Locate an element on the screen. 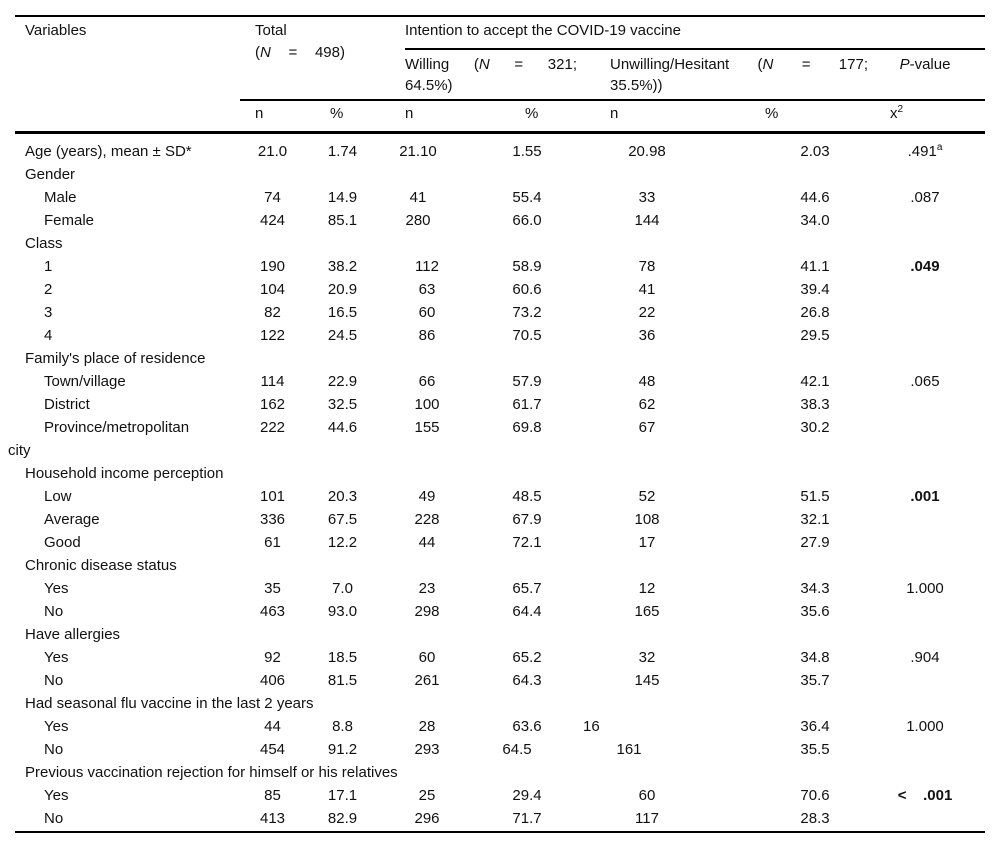  cell-unwilling-n: 33 is located at coordinates (647, 197).